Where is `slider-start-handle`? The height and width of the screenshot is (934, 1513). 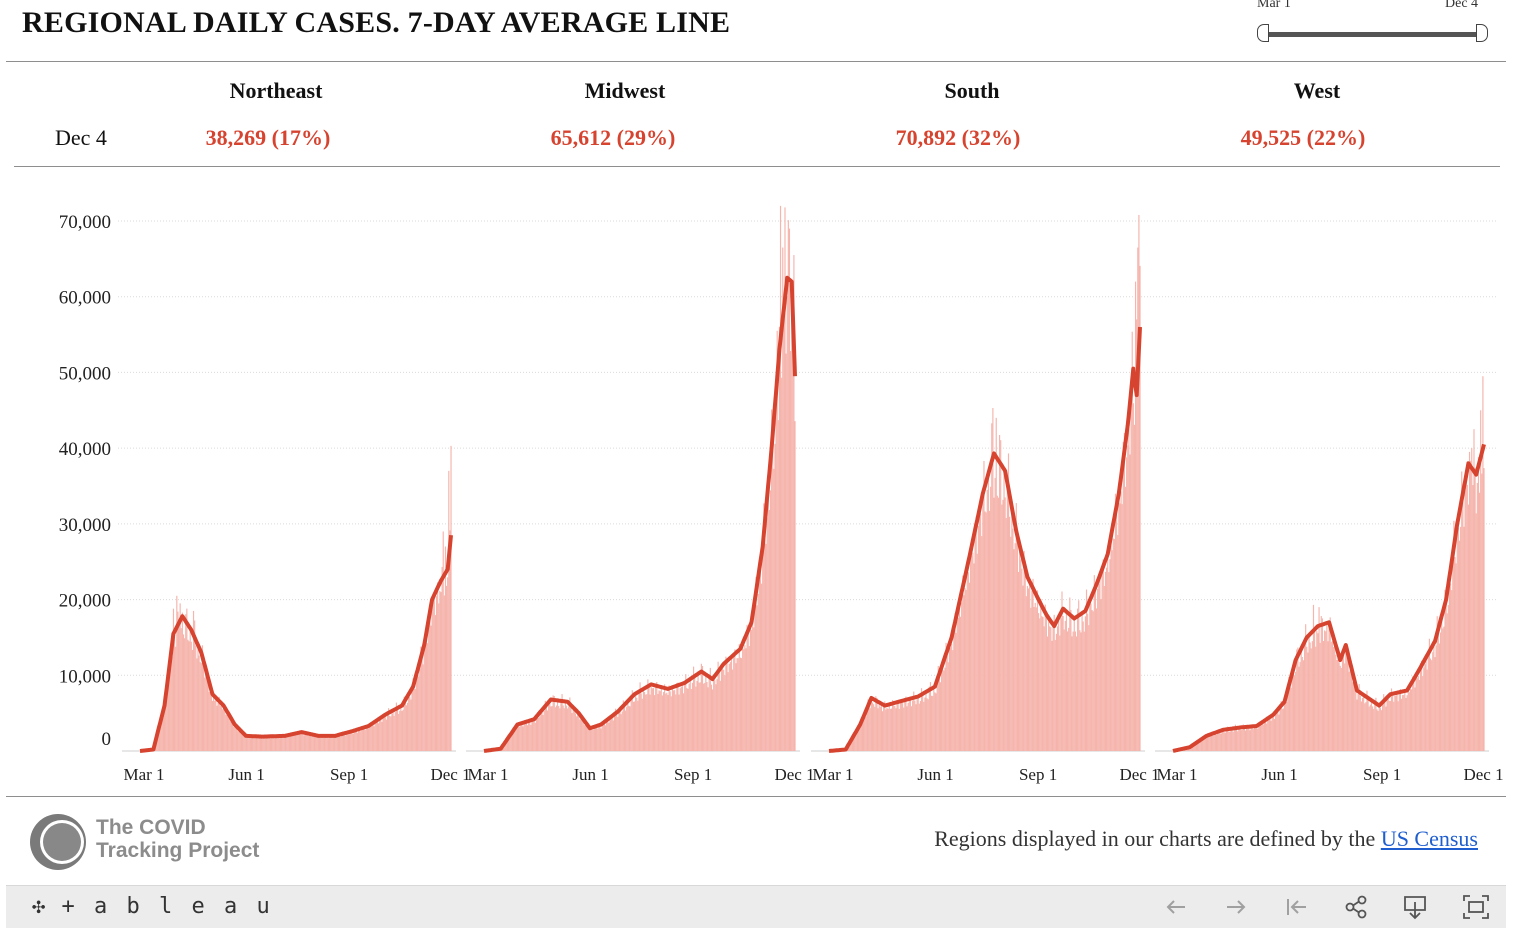
slider-start-handle is located at coordinates (1263, 33).